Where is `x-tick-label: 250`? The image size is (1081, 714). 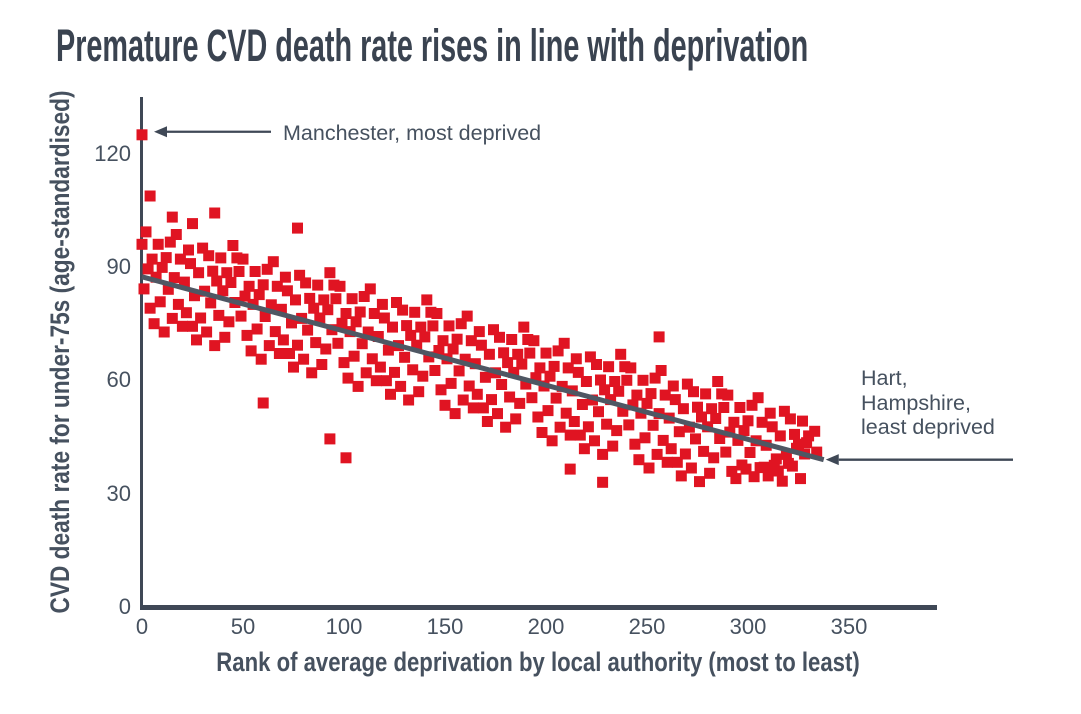 x-tick-label: 250 is located at coordinates (647, 626).